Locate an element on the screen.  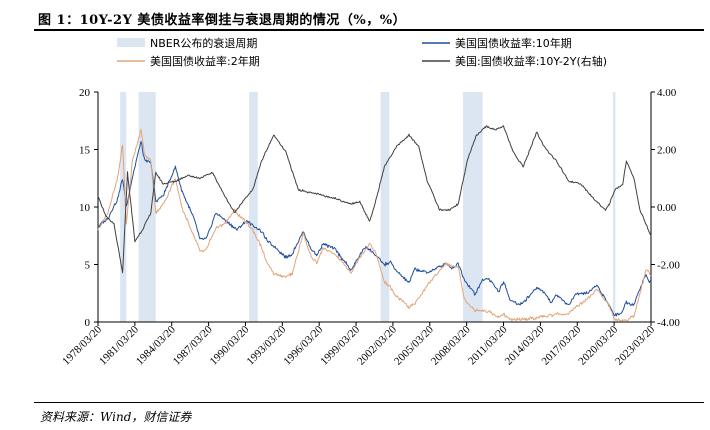
right-tick-label-1: -2.00 is located at coordinates (668, 266).